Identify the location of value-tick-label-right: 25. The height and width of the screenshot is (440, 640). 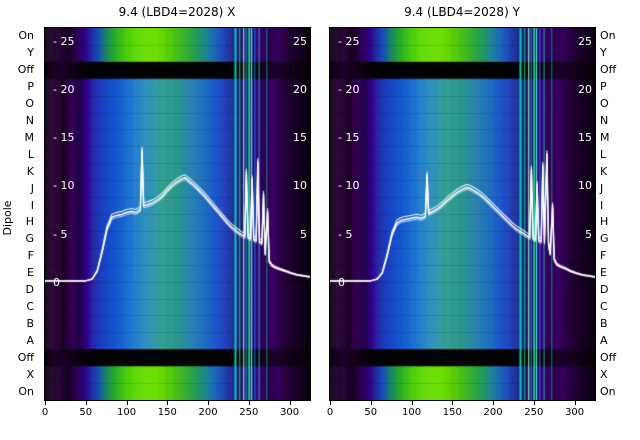
(300, 41).